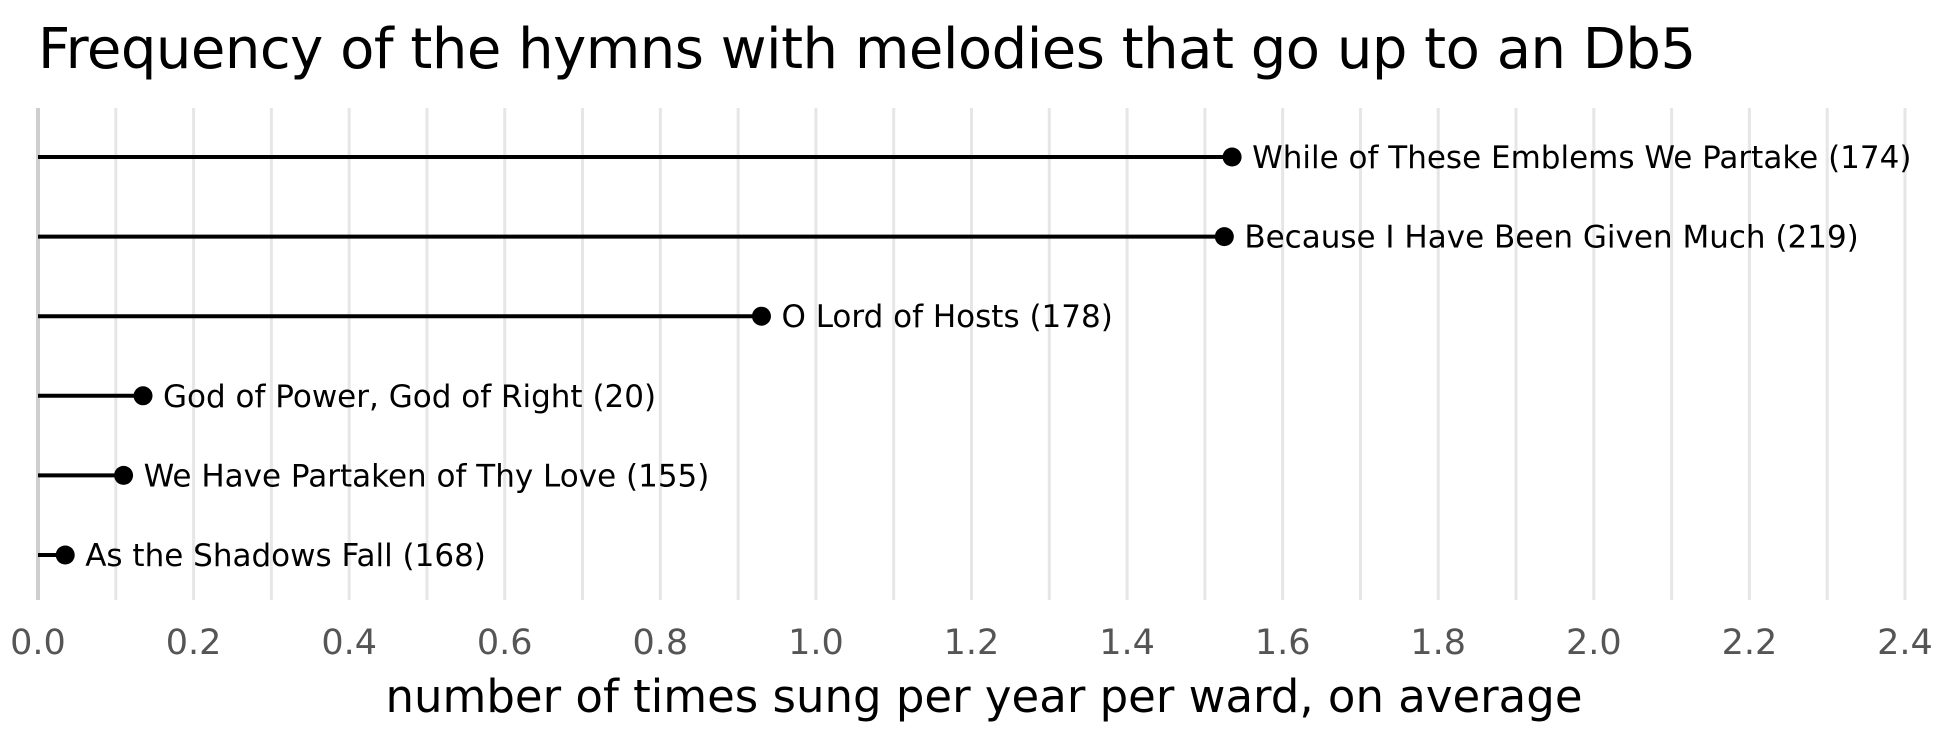  Describe the element at coordinates (1127, 643) in the screenshot. I see `x-tick-label: 1.4` at that location.